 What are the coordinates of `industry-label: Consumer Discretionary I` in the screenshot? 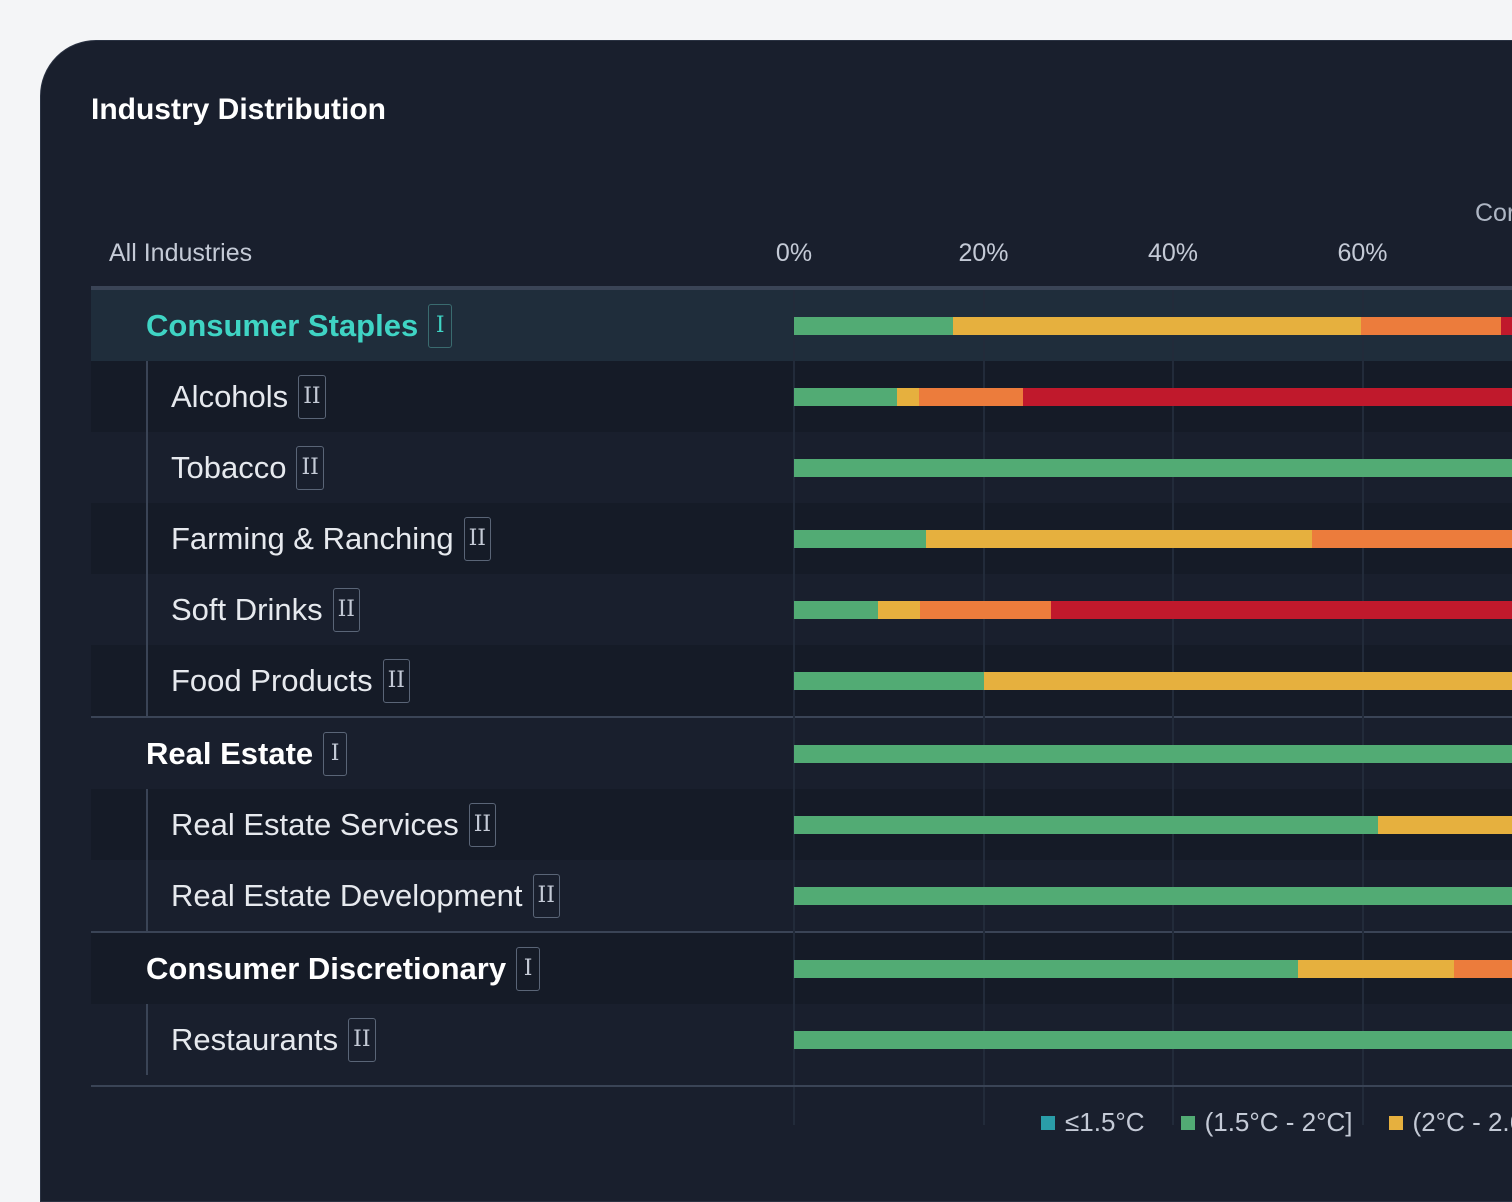 It's located at (343, 968).